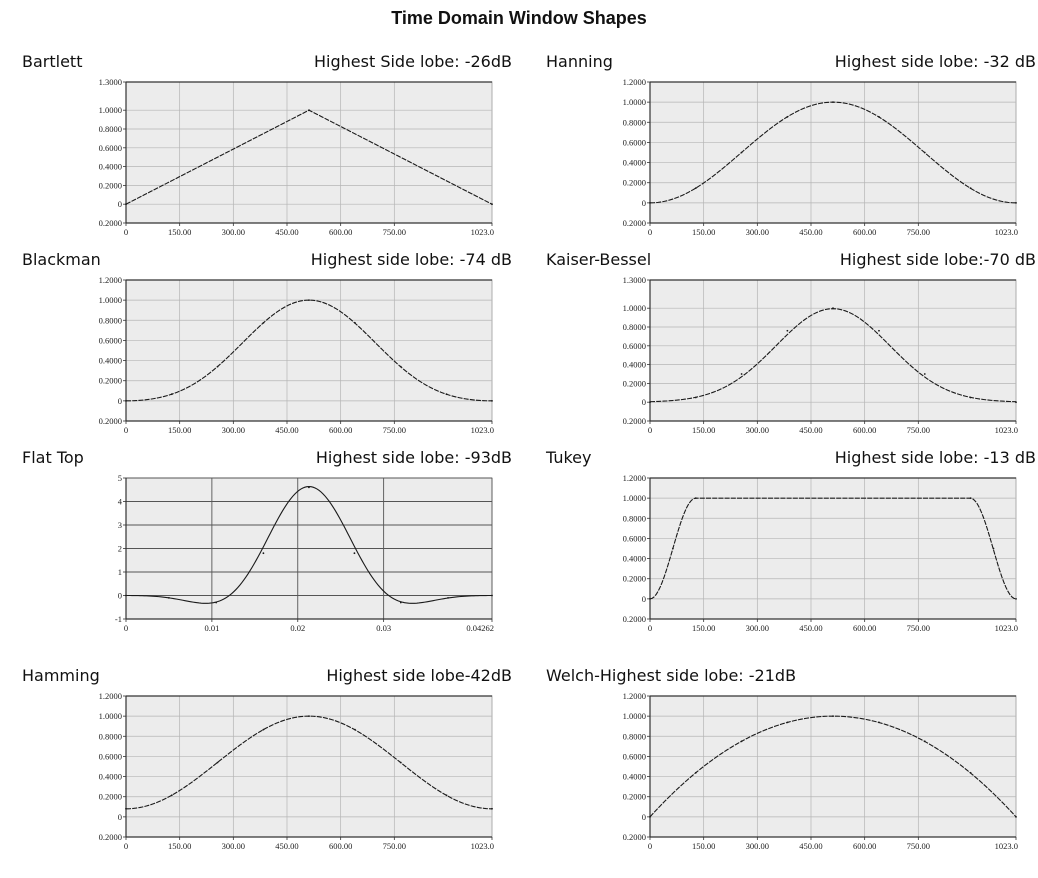  I want to click on panel-name: Hanning, so click(579, 61).